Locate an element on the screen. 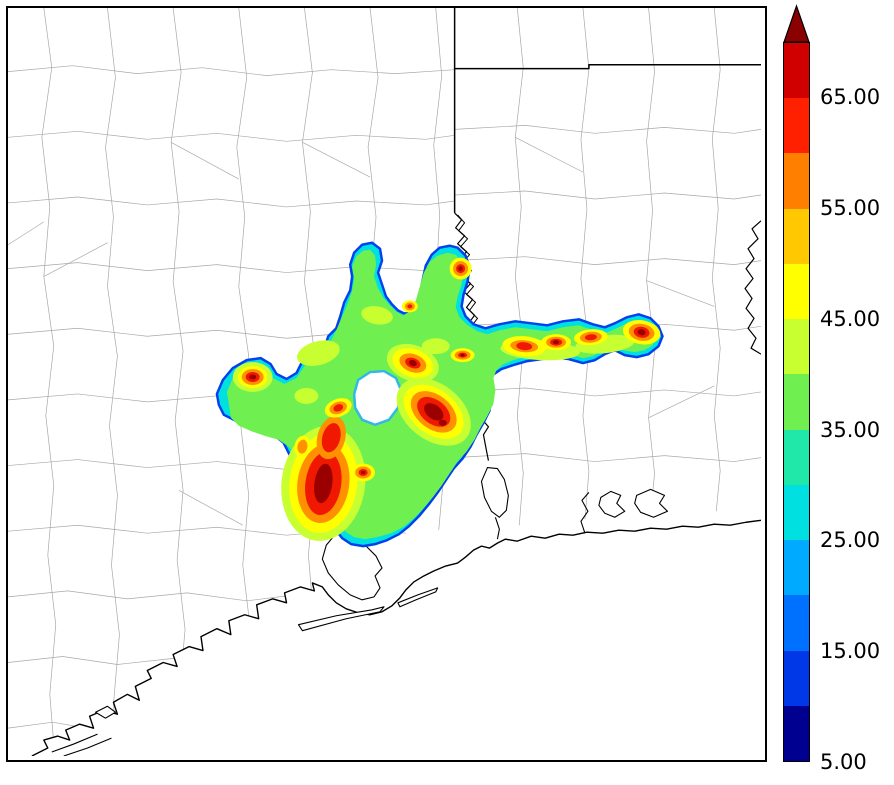 The width and height of the screenshot is (894, 785). plume-hole is located at coordinates (378, 398).